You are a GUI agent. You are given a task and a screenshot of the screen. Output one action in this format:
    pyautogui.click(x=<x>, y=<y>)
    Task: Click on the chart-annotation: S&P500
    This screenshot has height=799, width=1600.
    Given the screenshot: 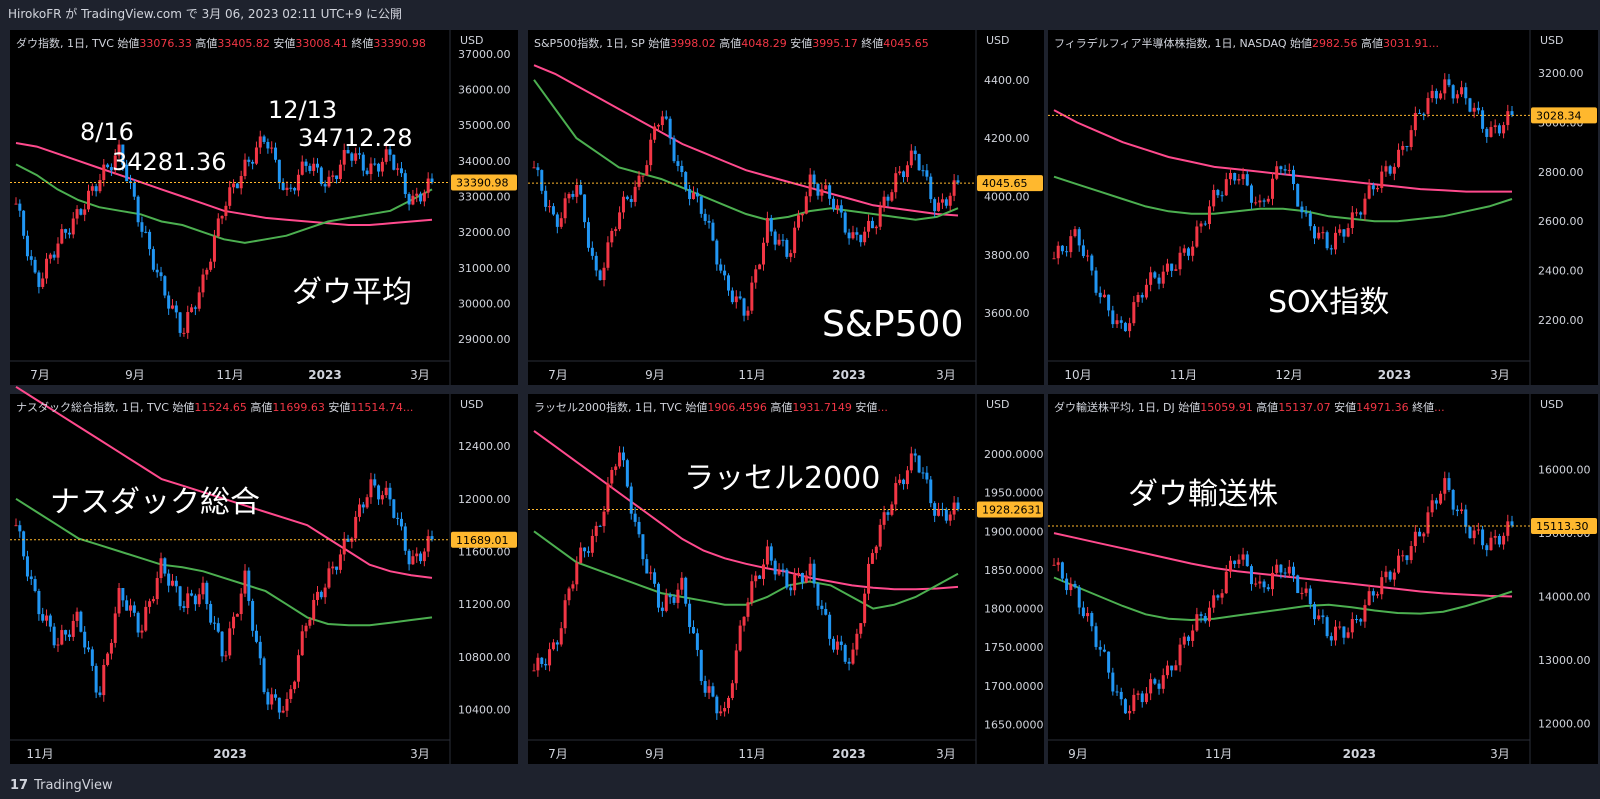 What is the action you would take?
    pyautogui.click(x=892, y=324)
    